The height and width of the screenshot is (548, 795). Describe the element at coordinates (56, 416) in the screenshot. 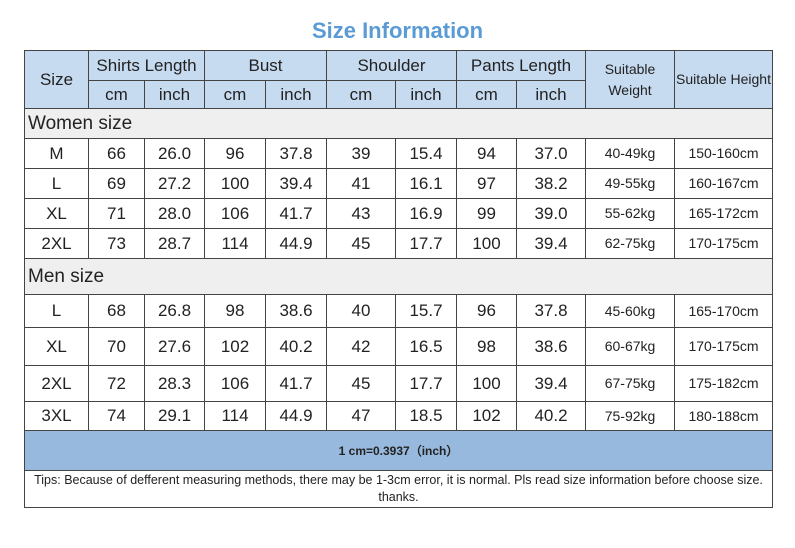

I see `data-cell: 3XL` at that location.